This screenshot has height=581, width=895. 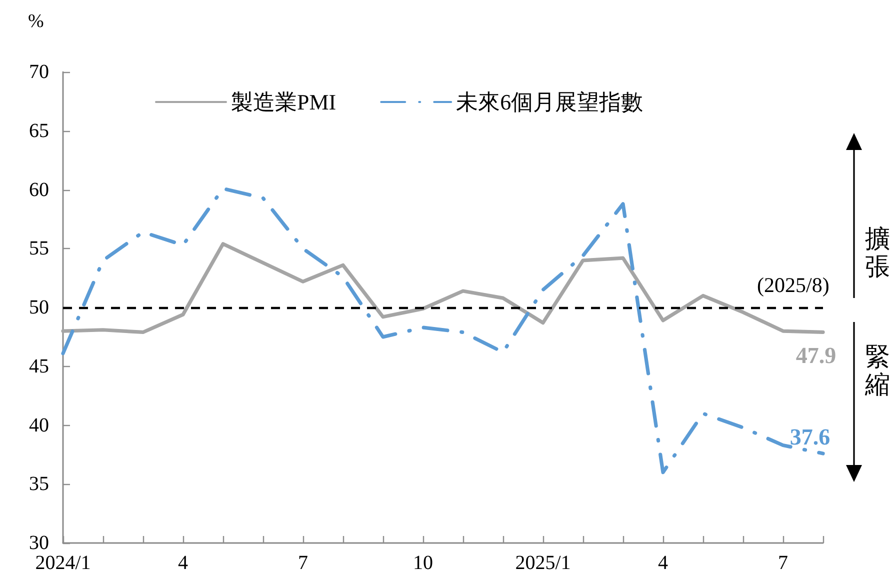 What do you see at coordinates (543, 563) in the screenshot?
I see `x-tick-label: 2025/1` at bounding box center [543, 563].